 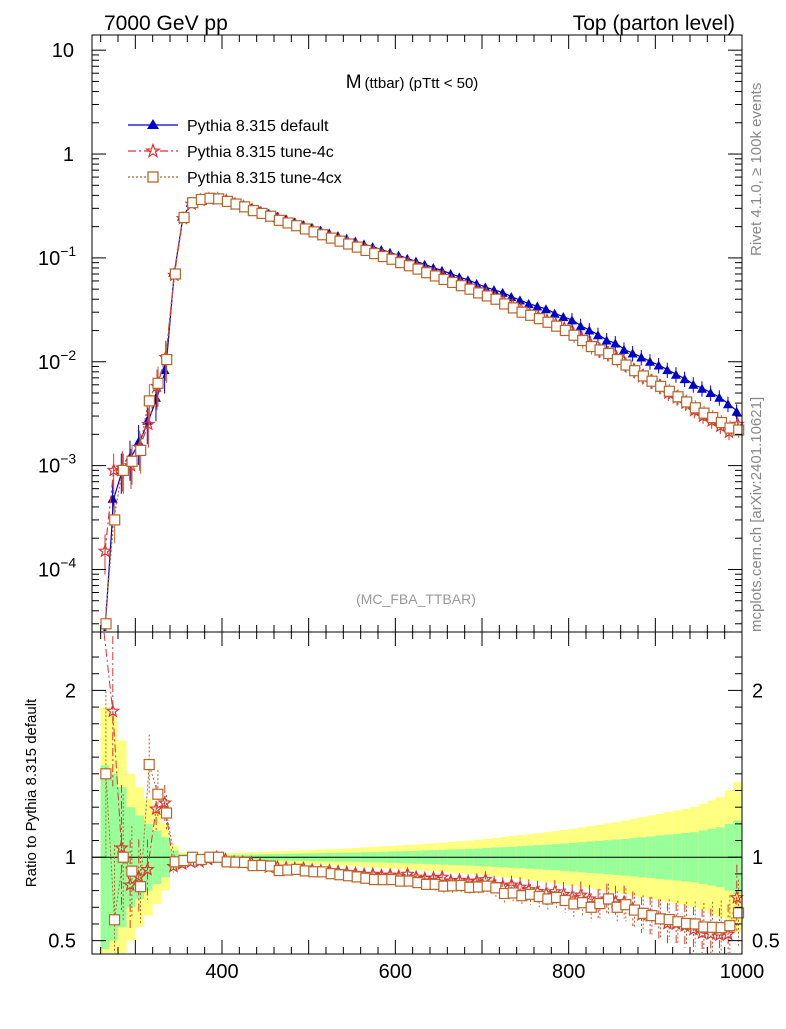 I want to click on rivet-label: Rivet 4.1.0, ≥ 100k events, so click(x=756, y=169).